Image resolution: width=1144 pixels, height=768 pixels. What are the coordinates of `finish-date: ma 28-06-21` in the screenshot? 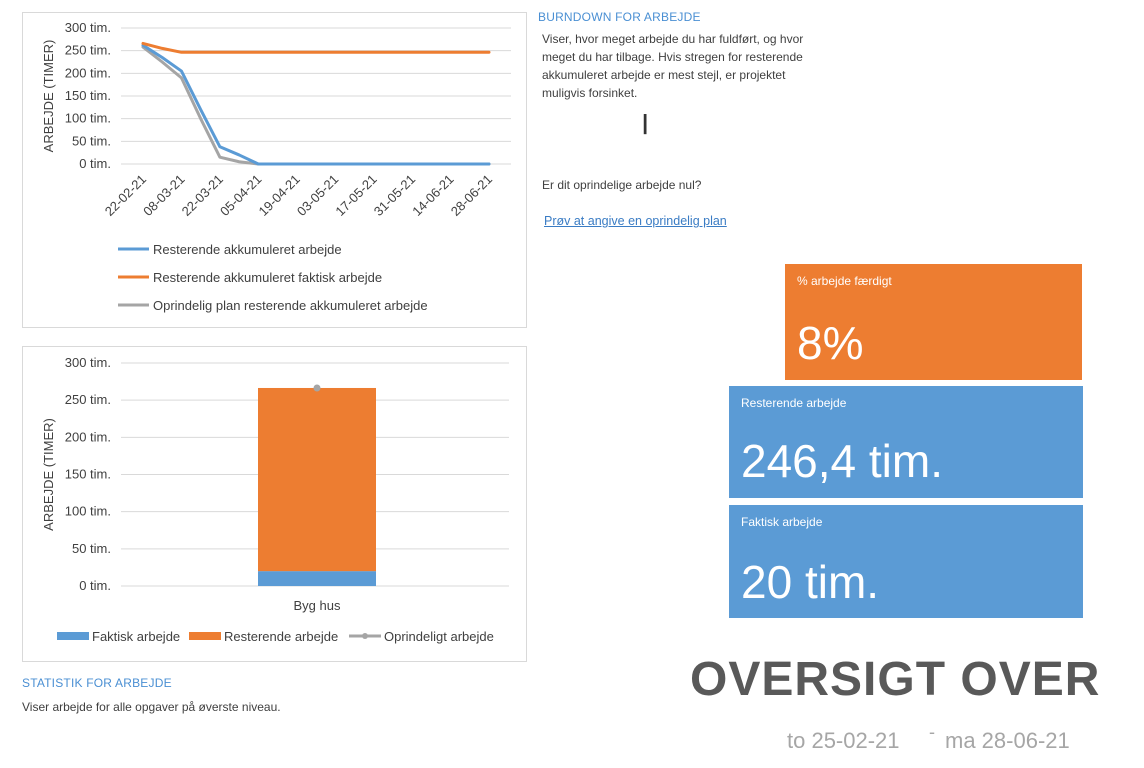 It's located at (1007, 740).